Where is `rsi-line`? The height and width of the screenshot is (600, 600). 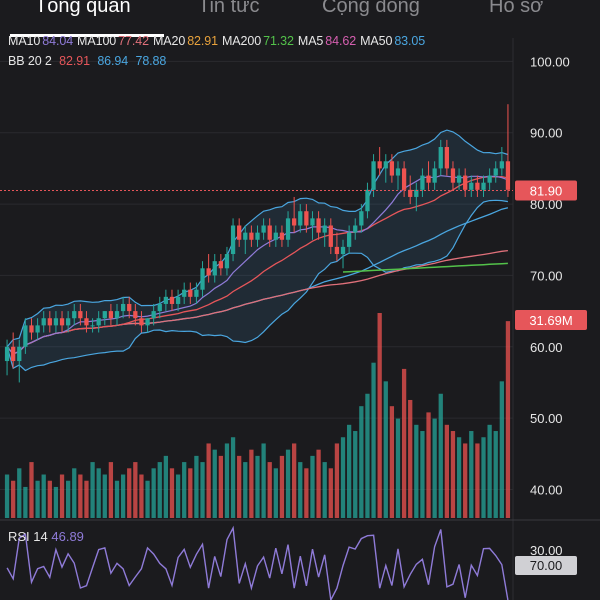
rsi-line is located at coordinates (257, 562).